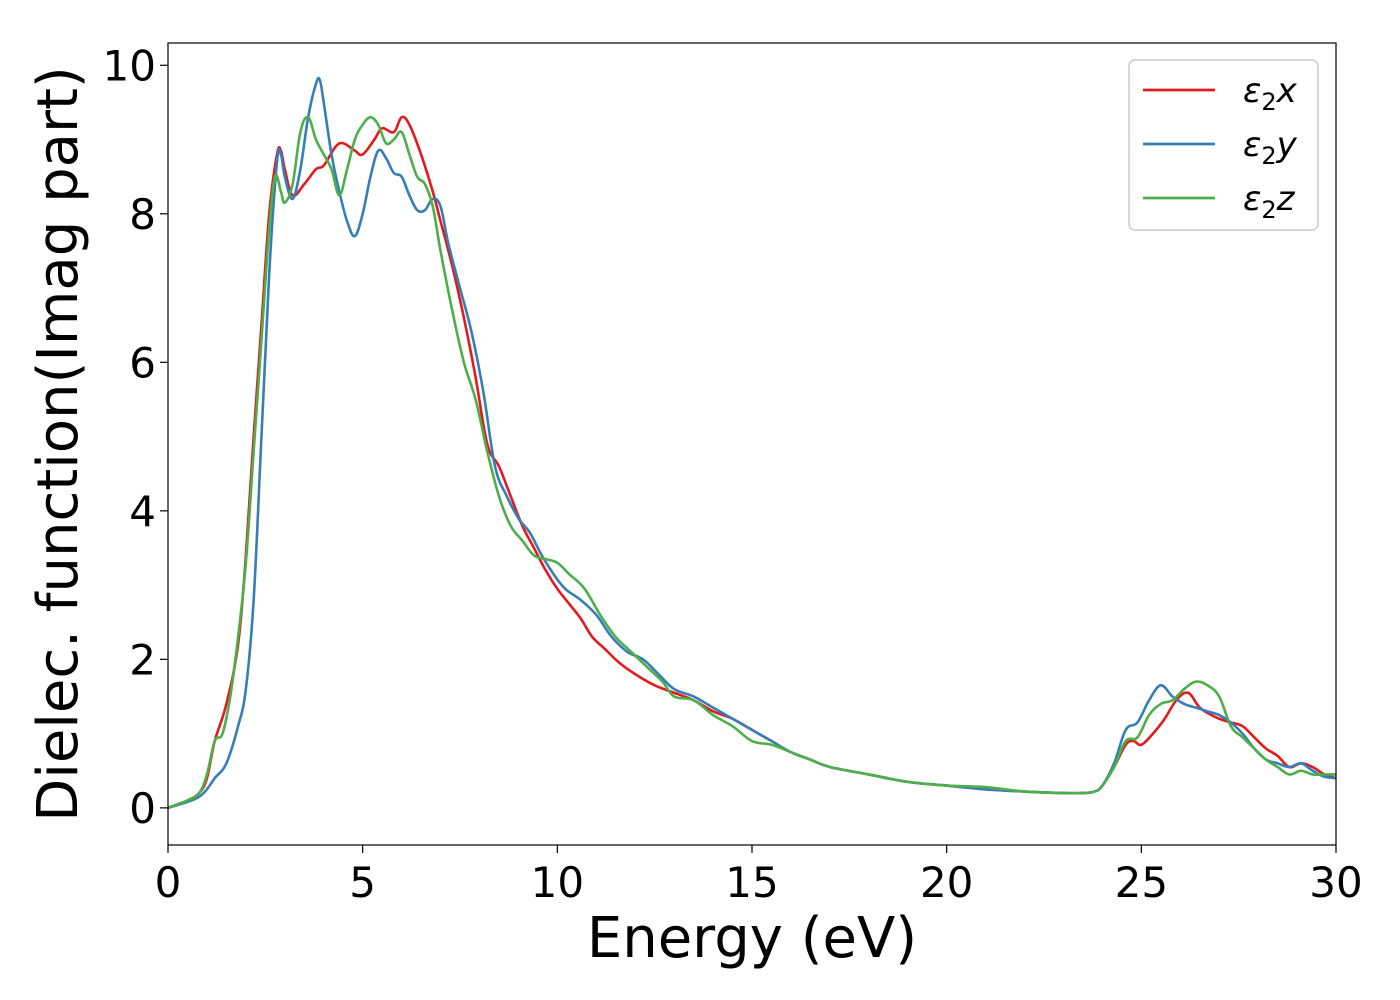  What do you see at coordinates (142, 511) in the screenshot?
I see `y-tick-label: 4` at bounding box center [142, 511].